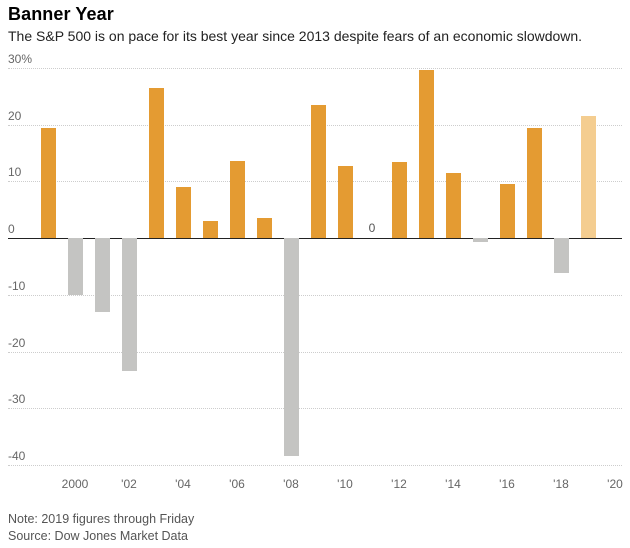 The image size is (630, 548). Describe the element at coordinates (318, 171) in the screenshot. I see `bar-2009` at that location.